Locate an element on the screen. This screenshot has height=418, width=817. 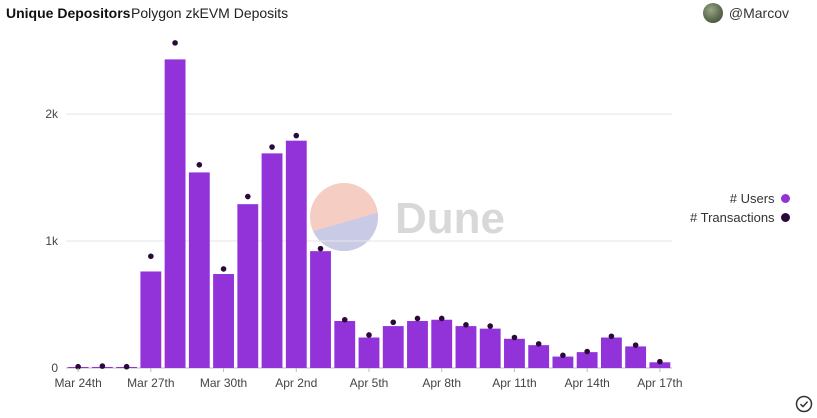
user-badge: @Marcov is located at coordinates (745, 13).